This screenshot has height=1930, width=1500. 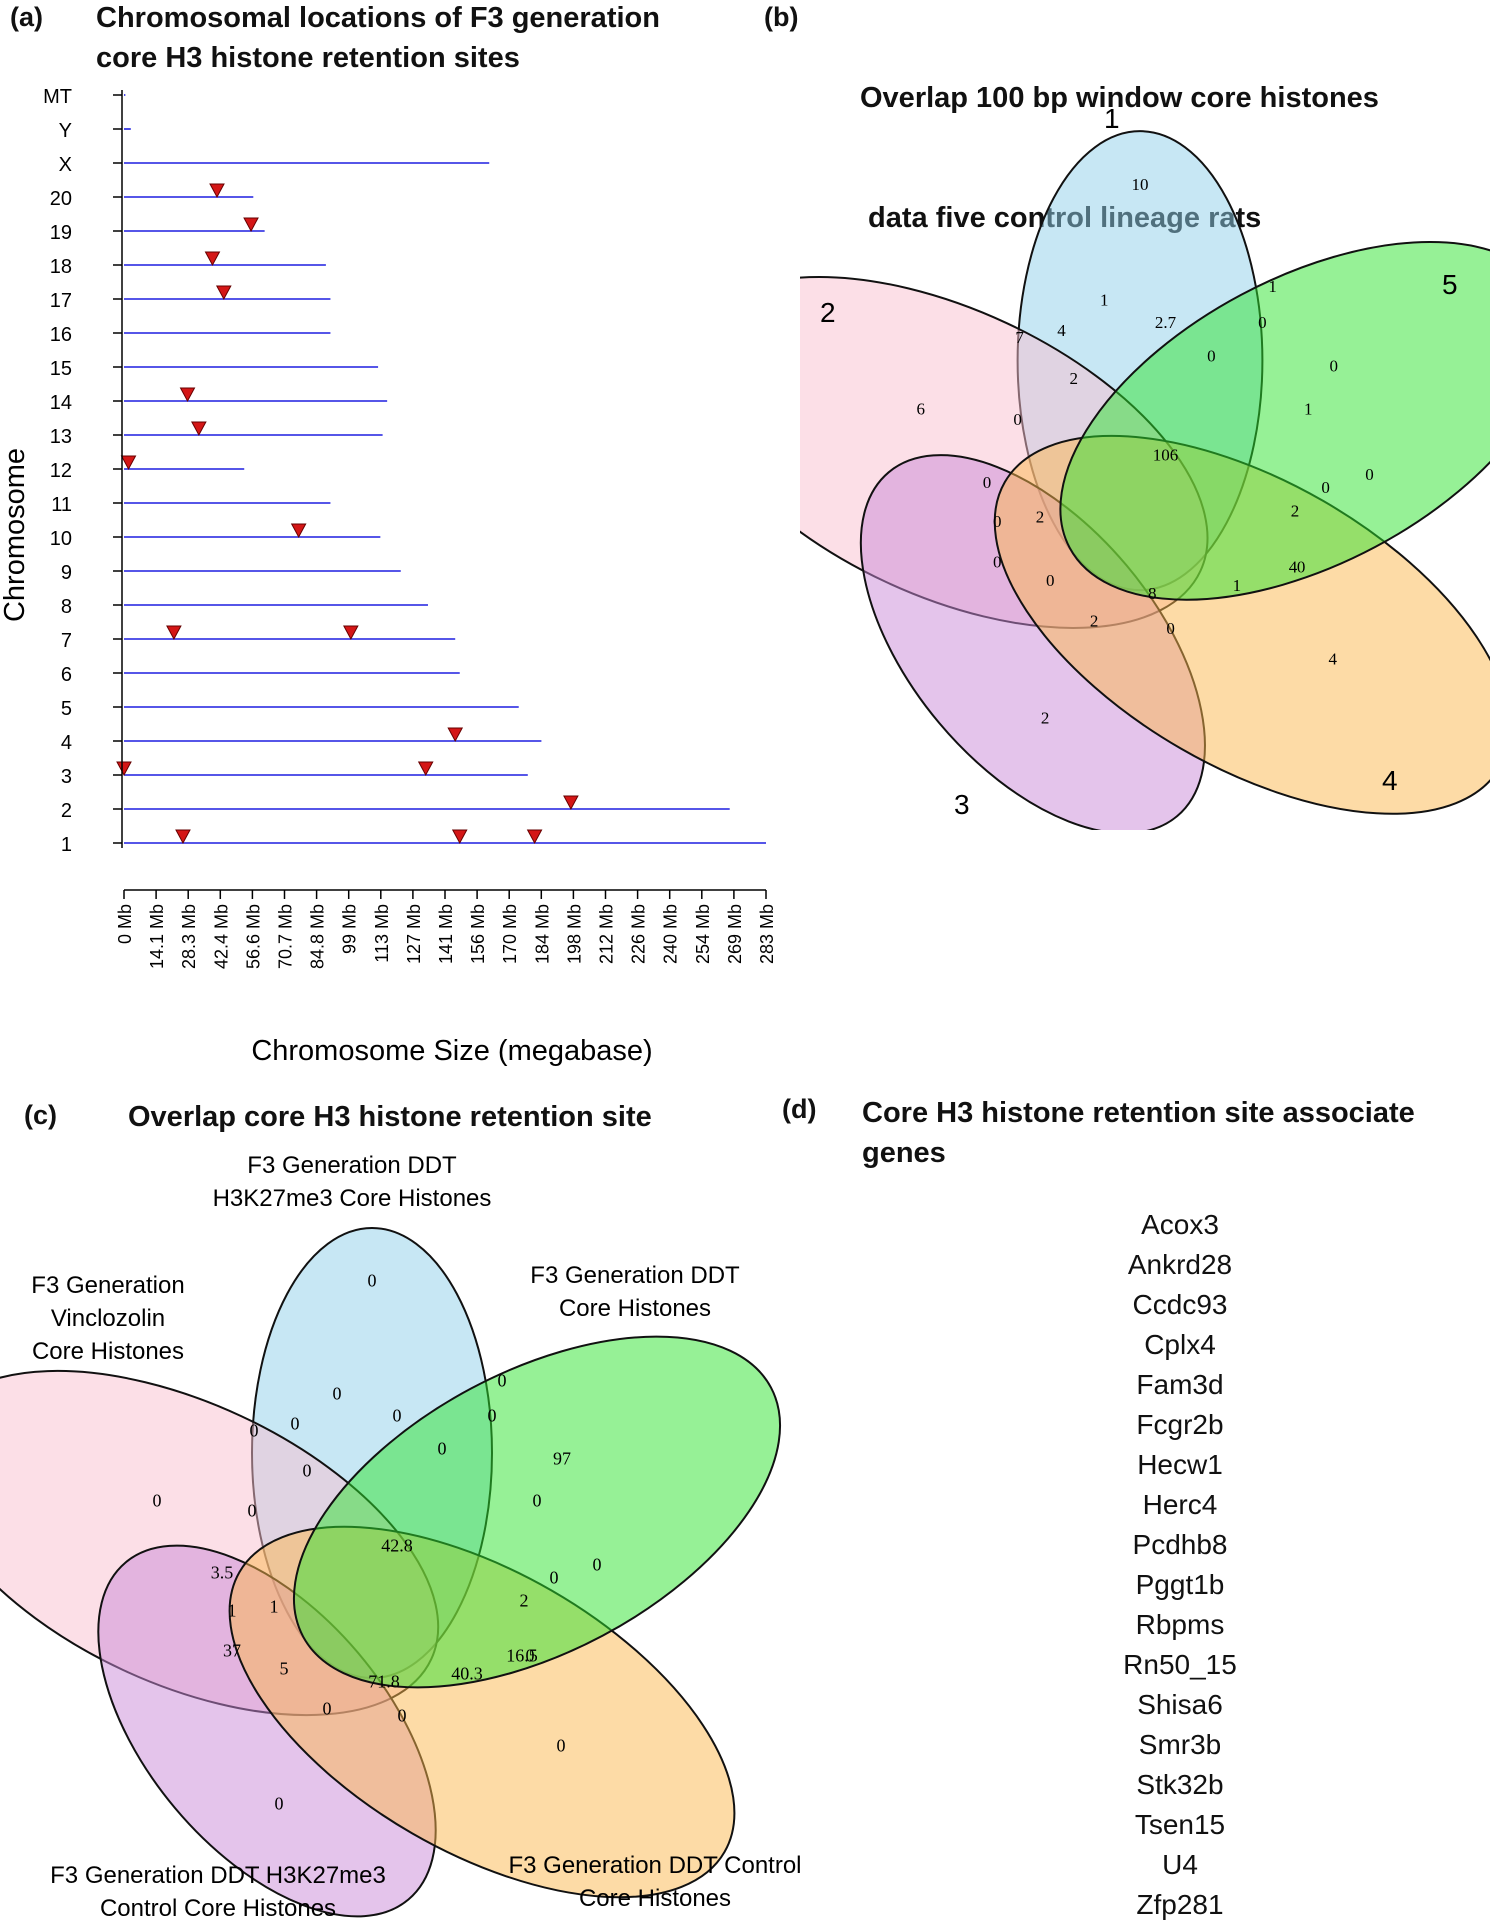 I want to click on venn-c-region-value-24: 40.3, so click(x=467, y=1673).